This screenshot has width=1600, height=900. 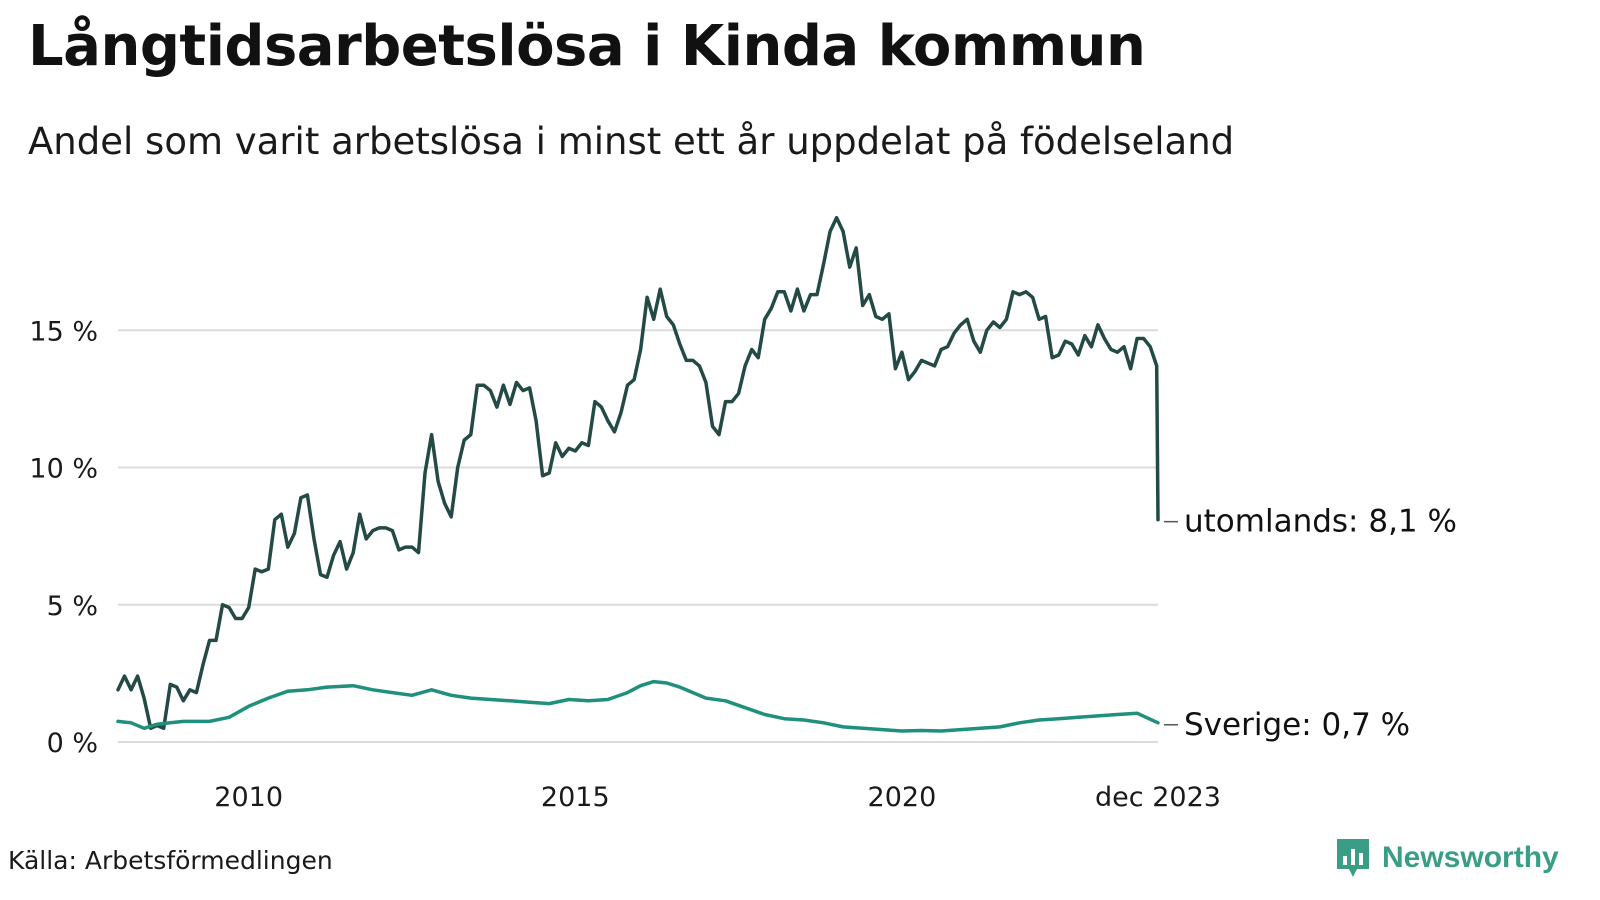 I want to click on x-tick-label: 2020, so click(x=902, y=797).